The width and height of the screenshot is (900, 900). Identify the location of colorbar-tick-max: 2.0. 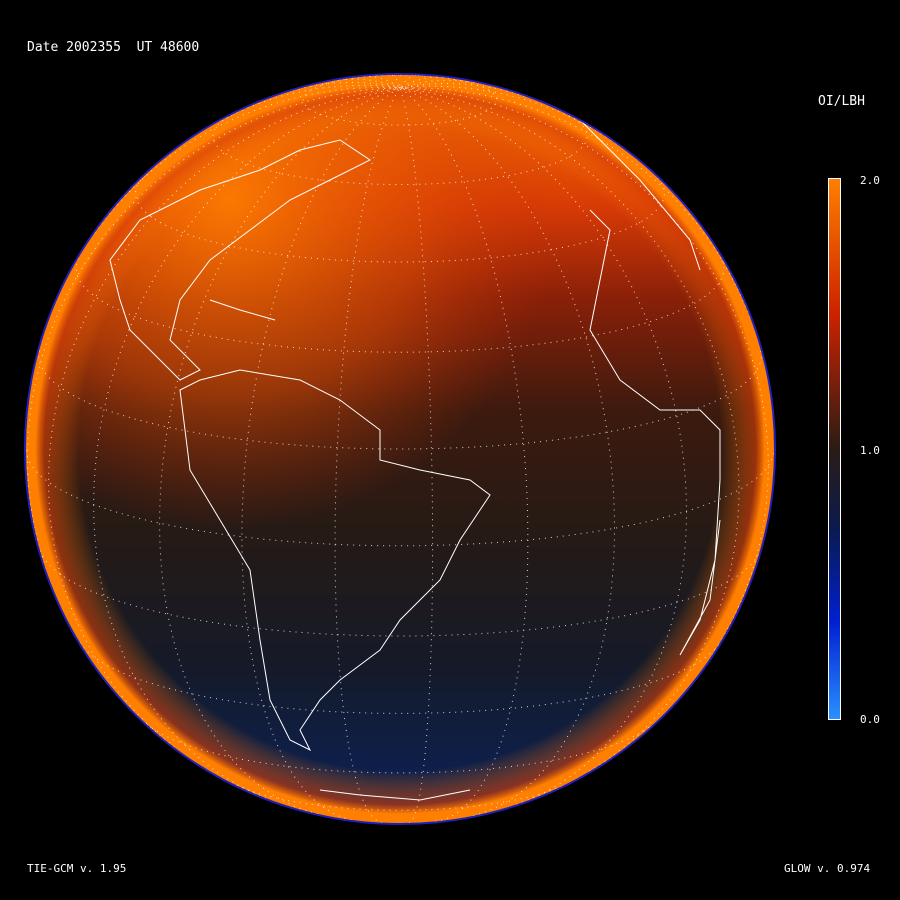
(870, 180).